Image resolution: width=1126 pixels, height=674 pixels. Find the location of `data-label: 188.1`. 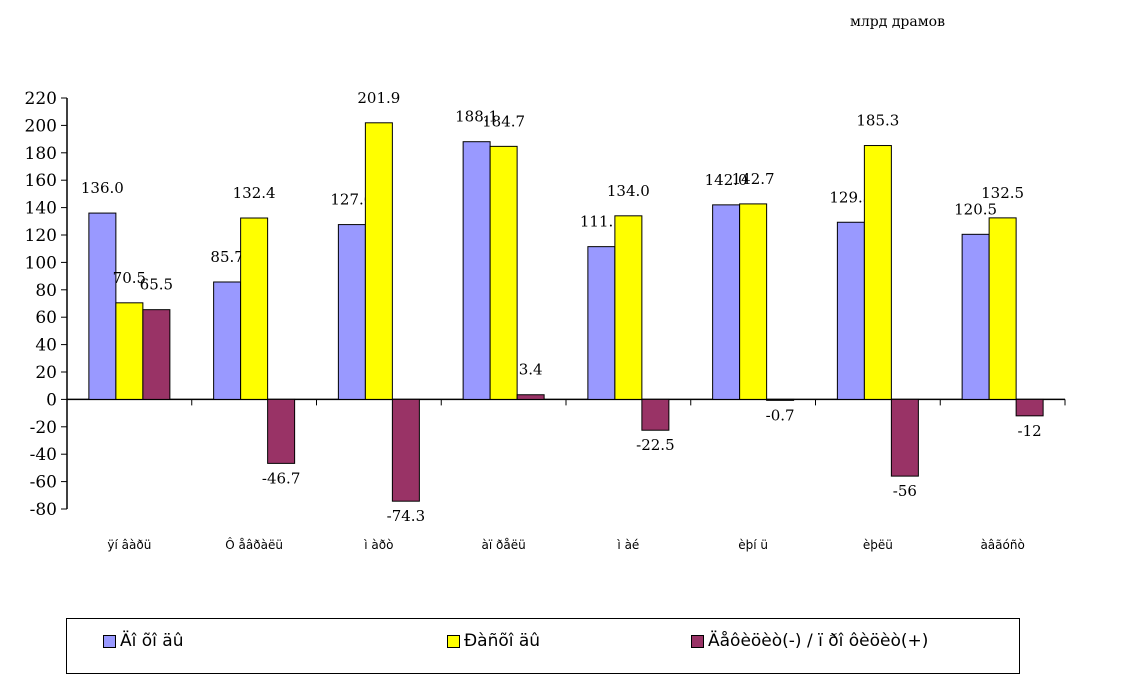

data-label: 188.1 is located at coordinates (476, 117).